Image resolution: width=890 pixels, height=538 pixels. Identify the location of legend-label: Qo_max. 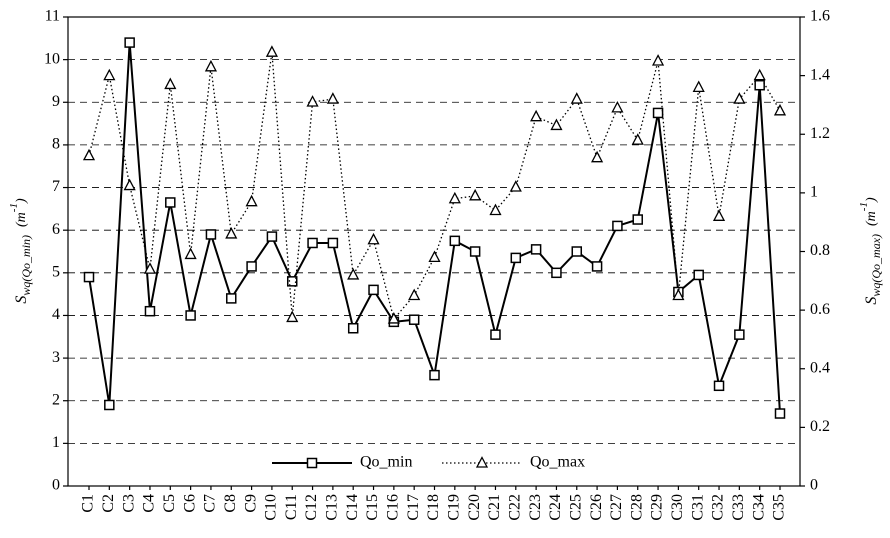
(557, 462).